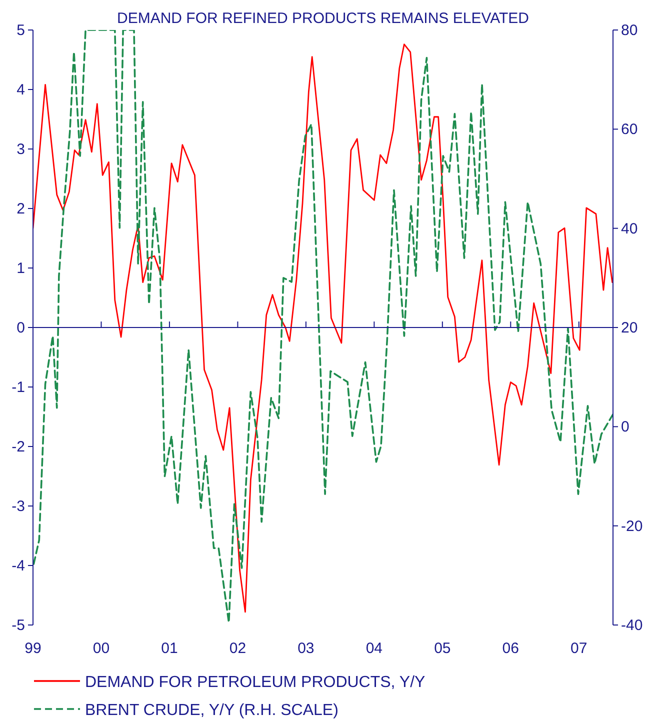  Describe the element at coordinates (169, 648) in the screenshot. I see `x-tick-label: 01` at that location.